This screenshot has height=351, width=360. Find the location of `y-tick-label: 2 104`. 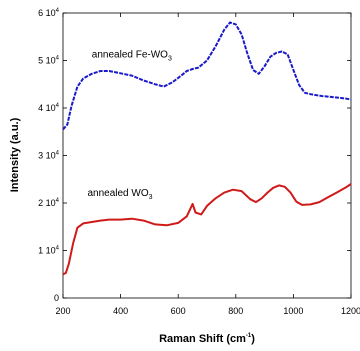

y-tick-label: 2 104 is located at coordinates (49, 203).